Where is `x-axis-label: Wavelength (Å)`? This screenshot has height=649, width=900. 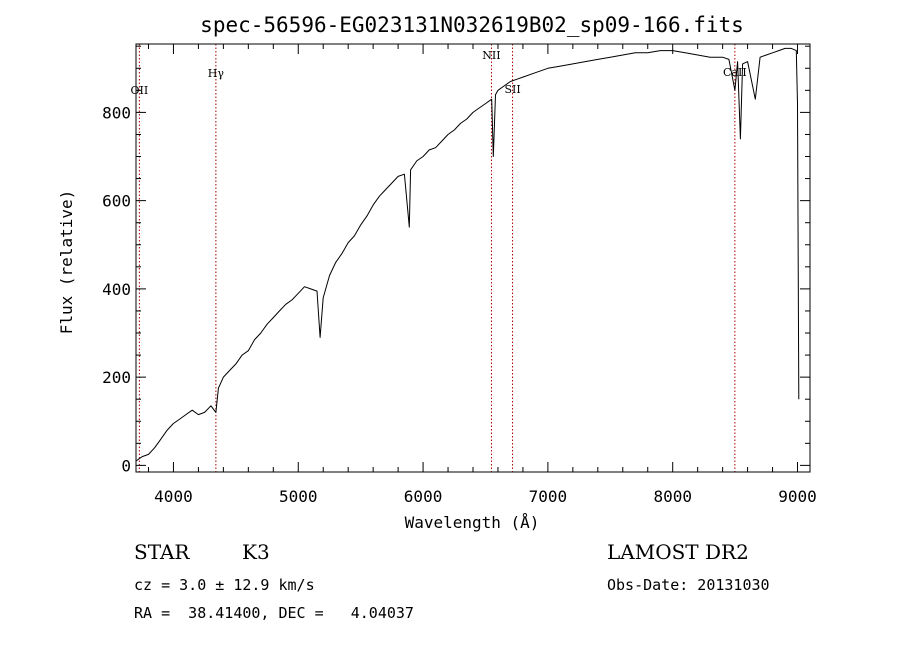 x-axis-label: Wavelength (Å) is located at coordinates (472, 522).